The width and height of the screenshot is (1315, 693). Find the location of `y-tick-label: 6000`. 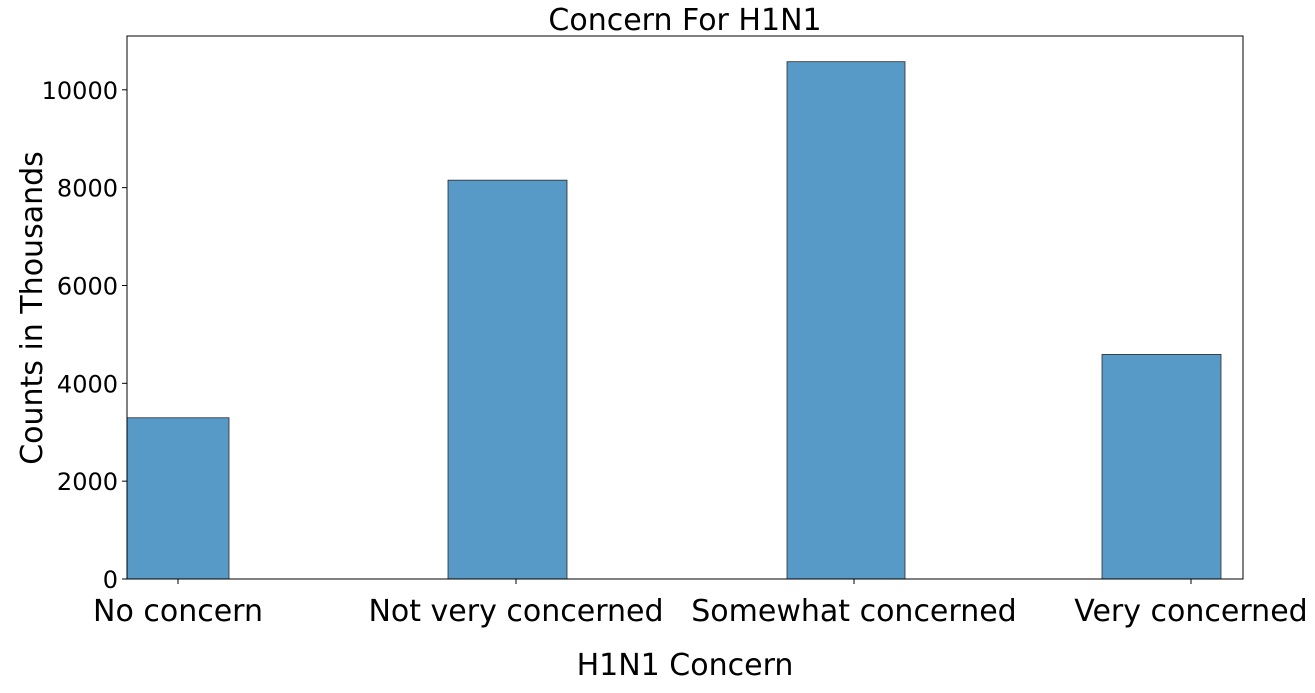

y-tick-label: 6000 is located at coordinates (87, 286).